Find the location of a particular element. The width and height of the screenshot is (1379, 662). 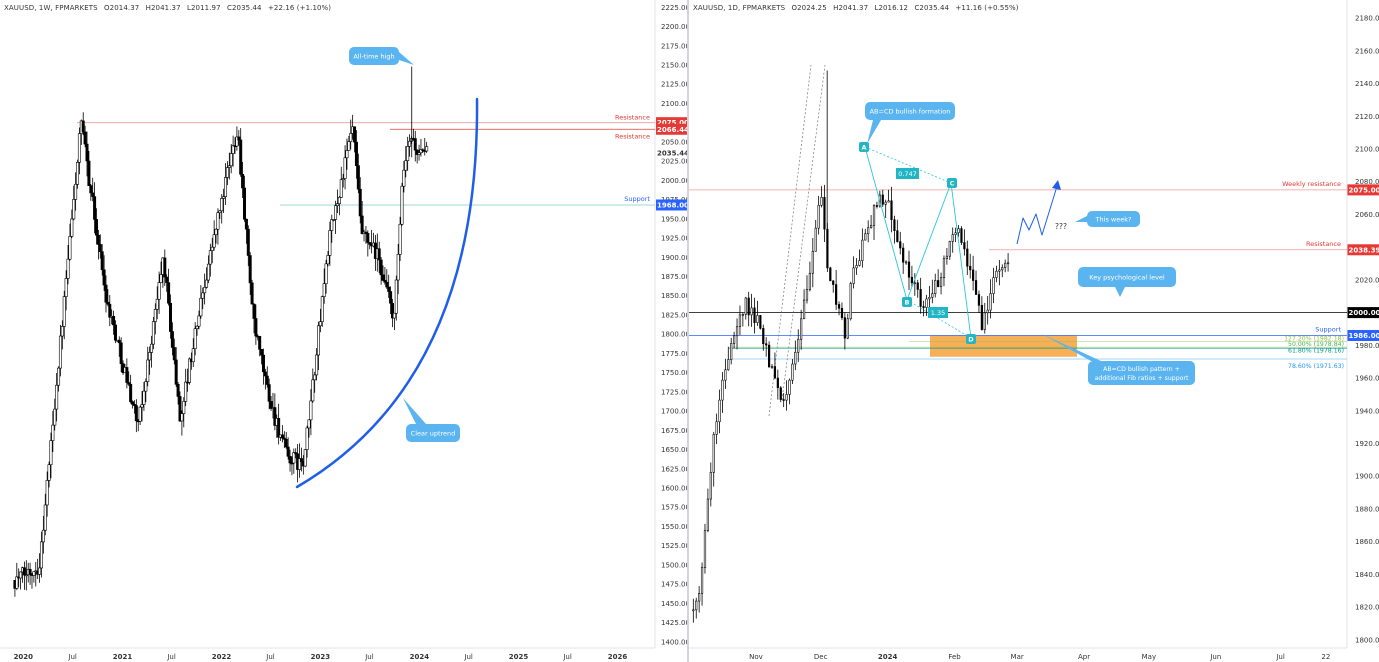

resistance-label: Resistance is located at coordinates (632, 136).